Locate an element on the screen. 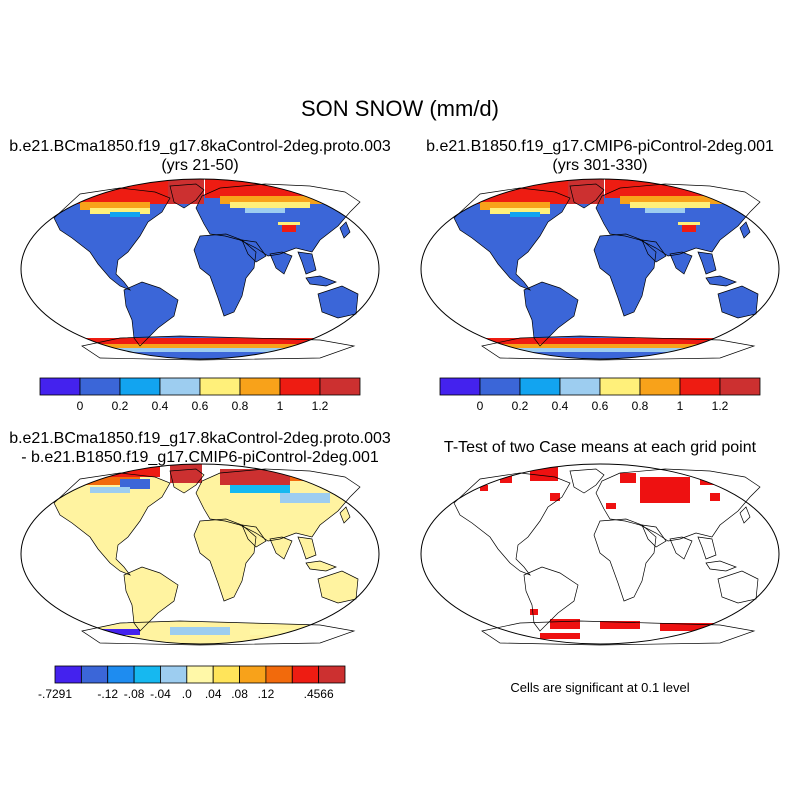 This screenshot has height=800, width=800. significance-note: Cells are significant at 0.1 level is located at coordinates (600, 687).